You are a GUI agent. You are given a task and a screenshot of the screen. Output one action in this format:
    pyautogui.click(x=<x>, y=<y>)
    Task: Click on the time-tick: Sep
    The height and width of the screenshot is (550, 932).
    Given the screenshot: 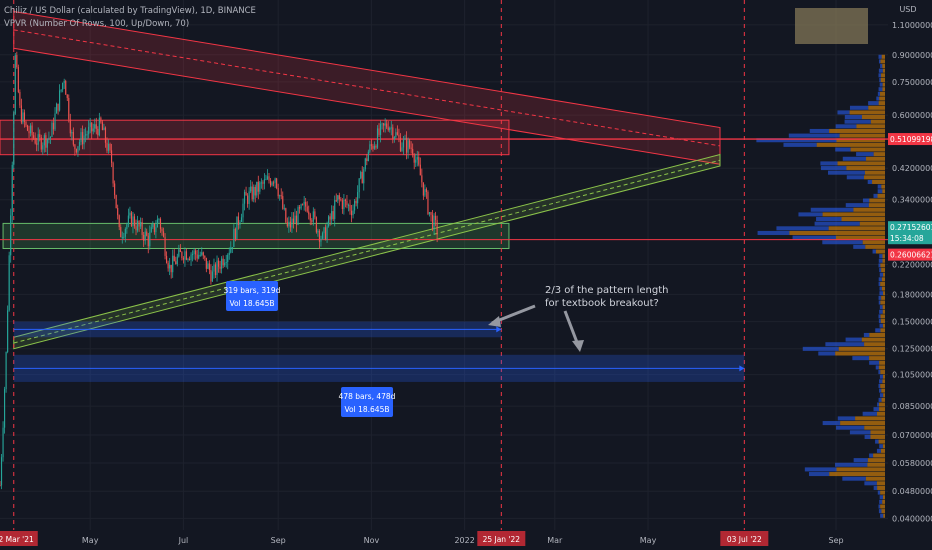 What is the action you would take?
    pyautogui.click(x=278, y=540)
    